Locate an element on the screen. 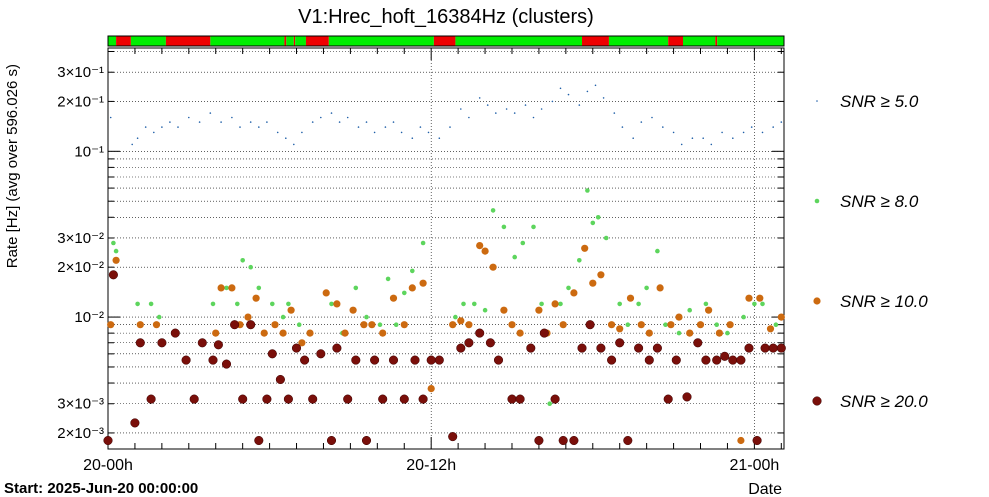 Image resolution: width=989 pixels, height=497 pixels. y-tick-label: 2×10⁻¹ is located at coordinates (80, 101).